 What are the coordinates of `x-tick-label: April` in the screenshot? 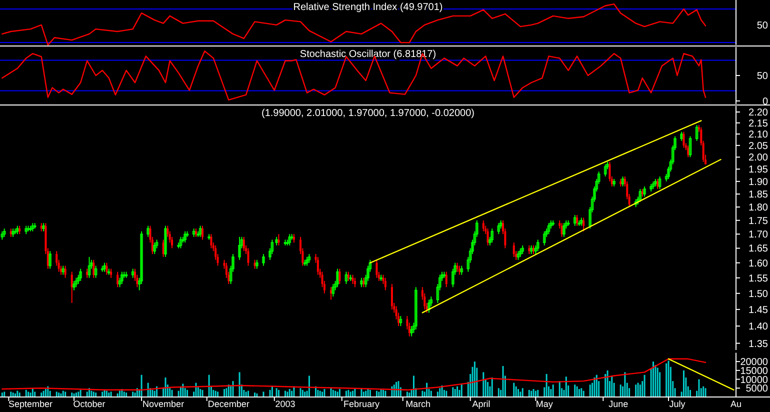 It's located at (481, 404).